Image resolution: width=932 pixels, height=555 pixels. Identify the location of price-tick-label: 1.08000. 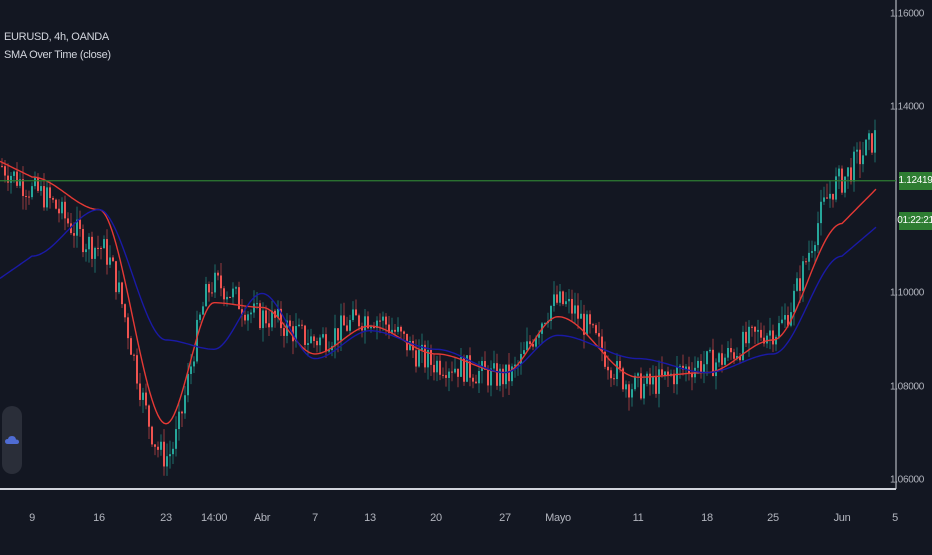
(906, 387).